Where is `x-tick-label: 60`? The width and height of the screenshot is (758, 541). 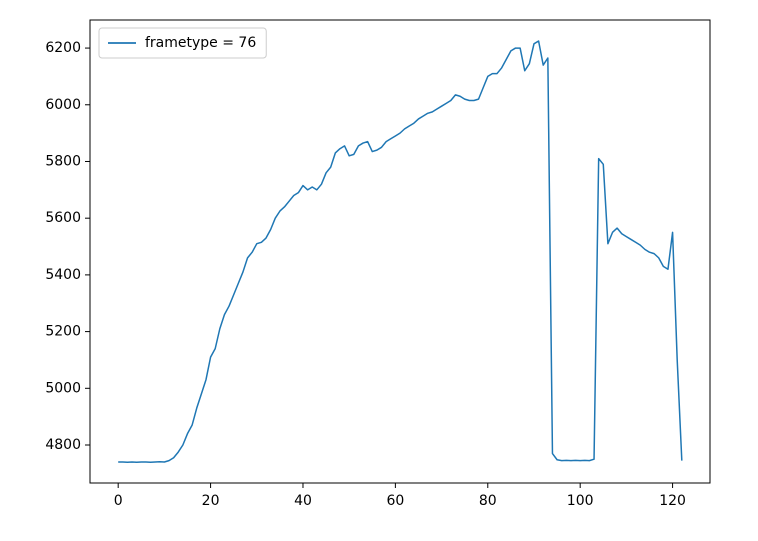
x-tick-label: 60 is located at coordinates (395, 501).